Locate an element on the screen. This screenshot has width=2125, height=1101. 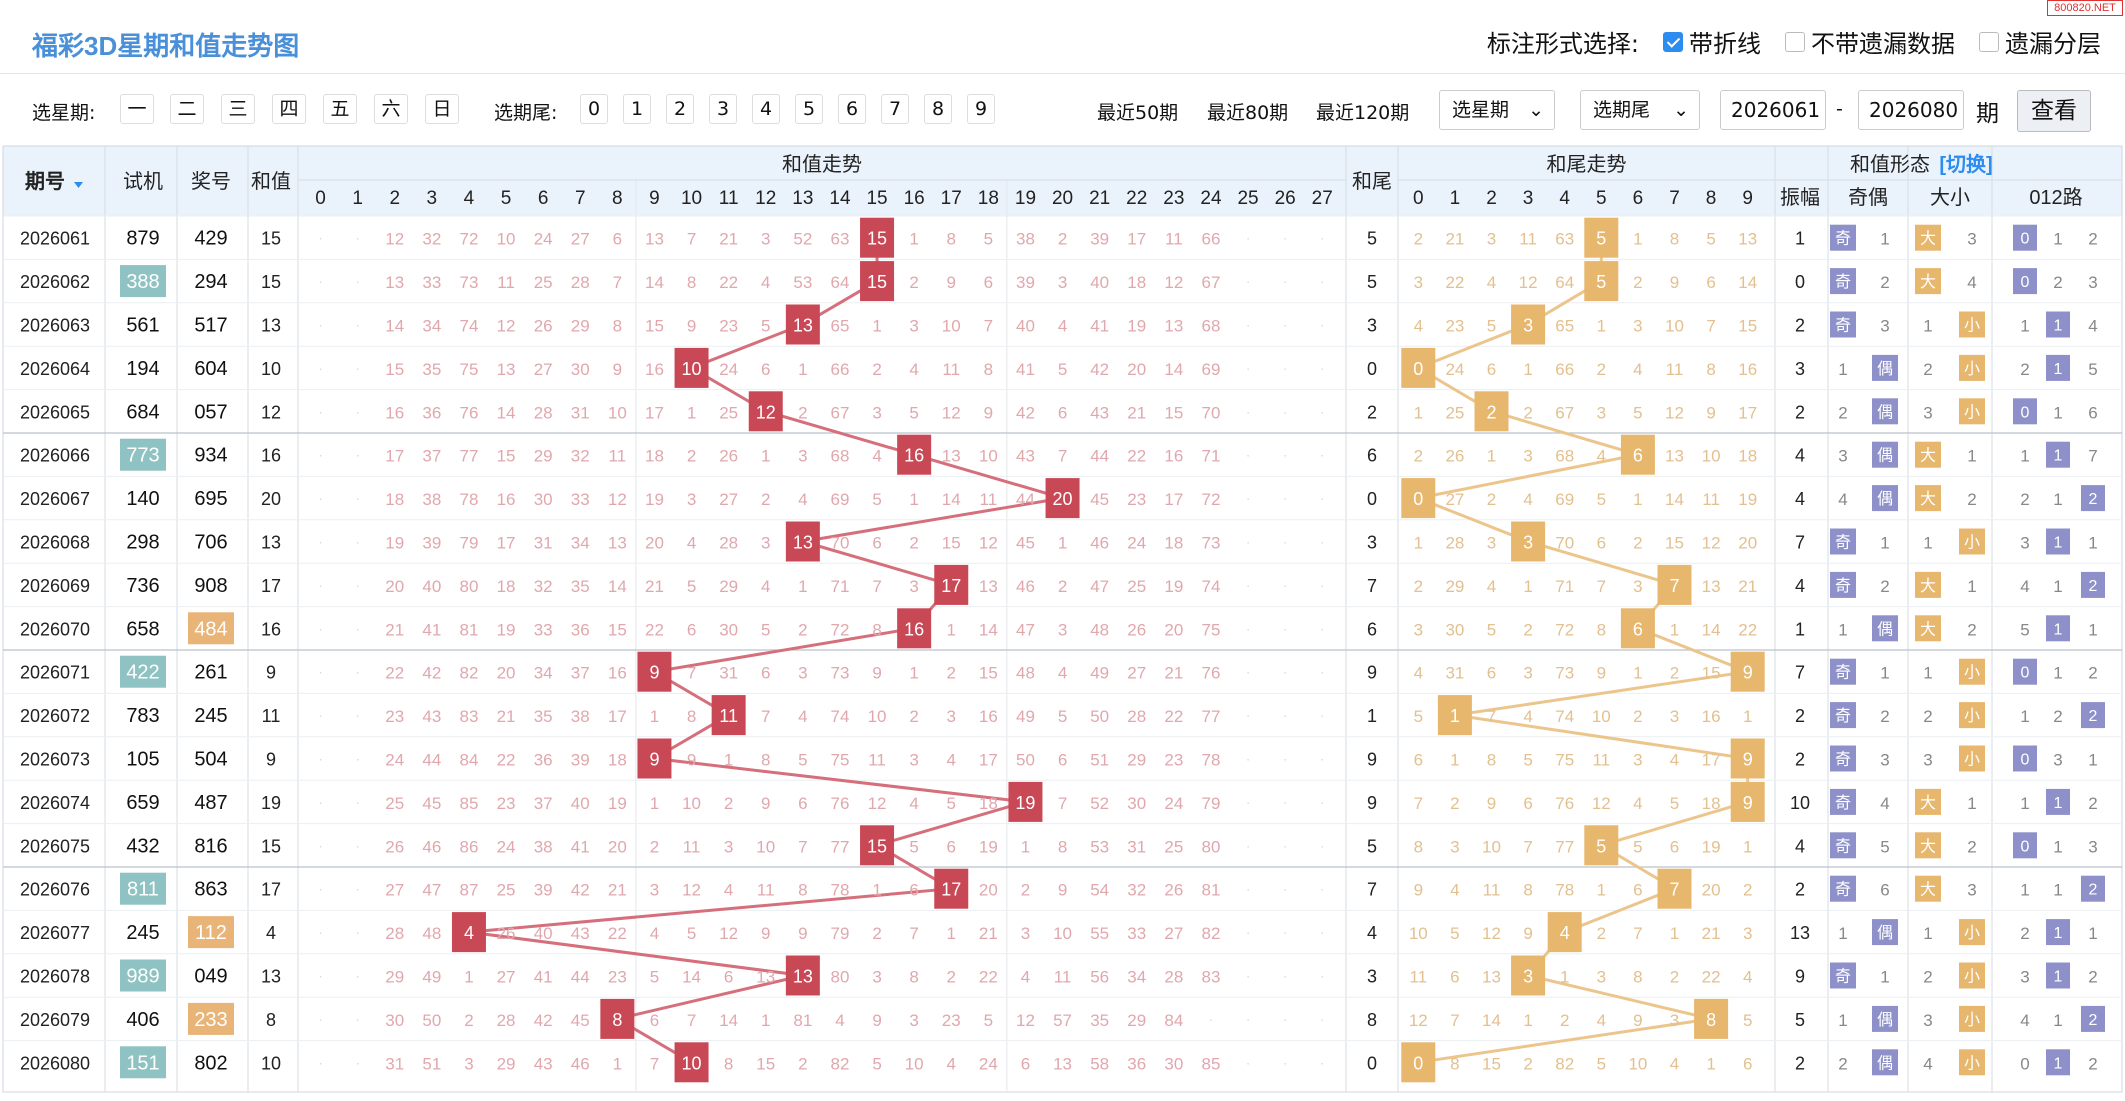
trial-cell: 422 is located at coordinates (142, 673).